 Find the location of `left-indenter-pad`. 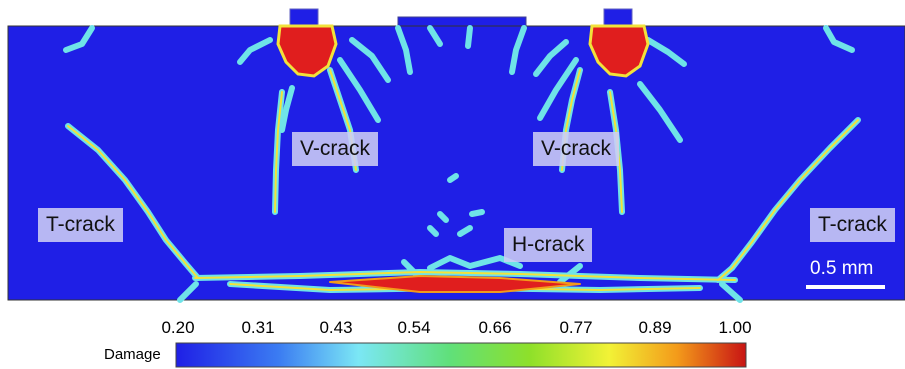

left-indenter-pad is located at coordinates (304, 18).